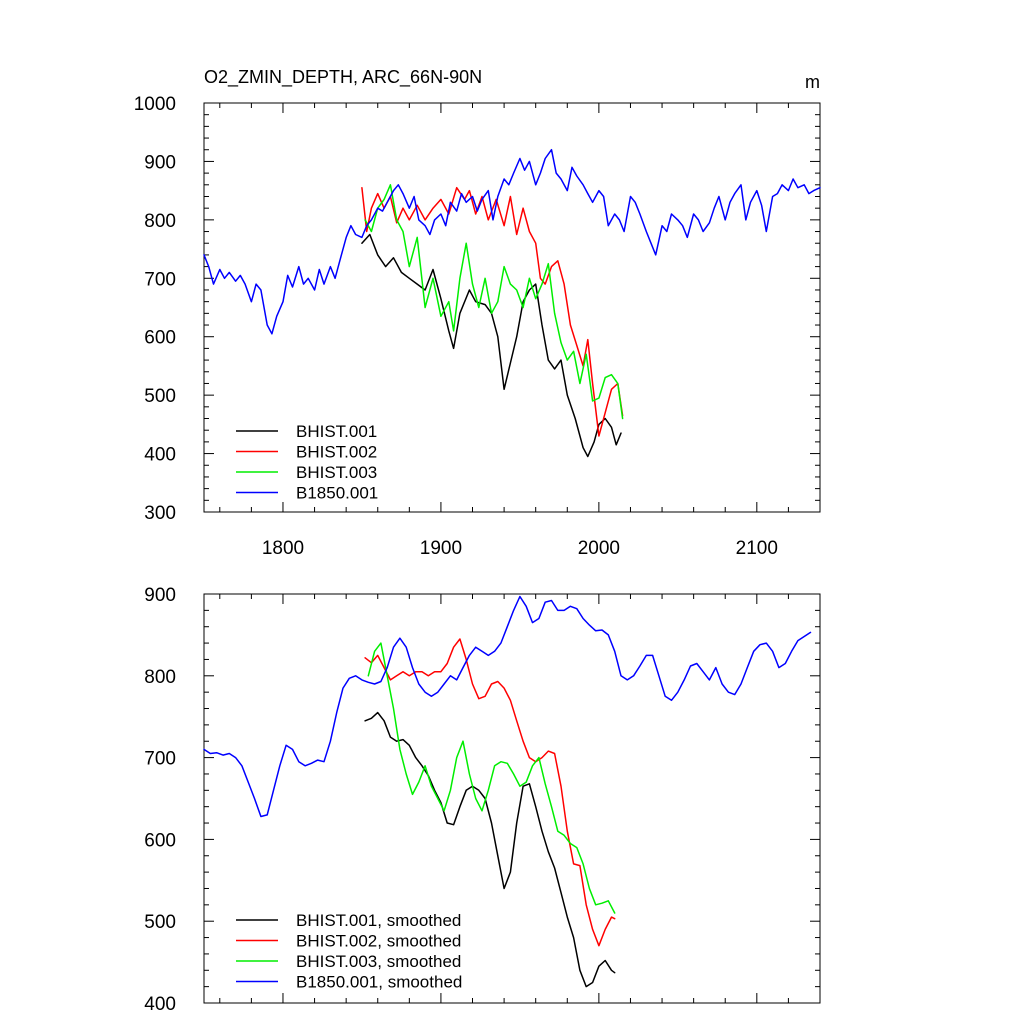 The height and width of the screenshot is (1024, 1024). Describe the element at coordinates (336, 431) in the screenshot. I see `legend-label: BHIST.001` at that location.